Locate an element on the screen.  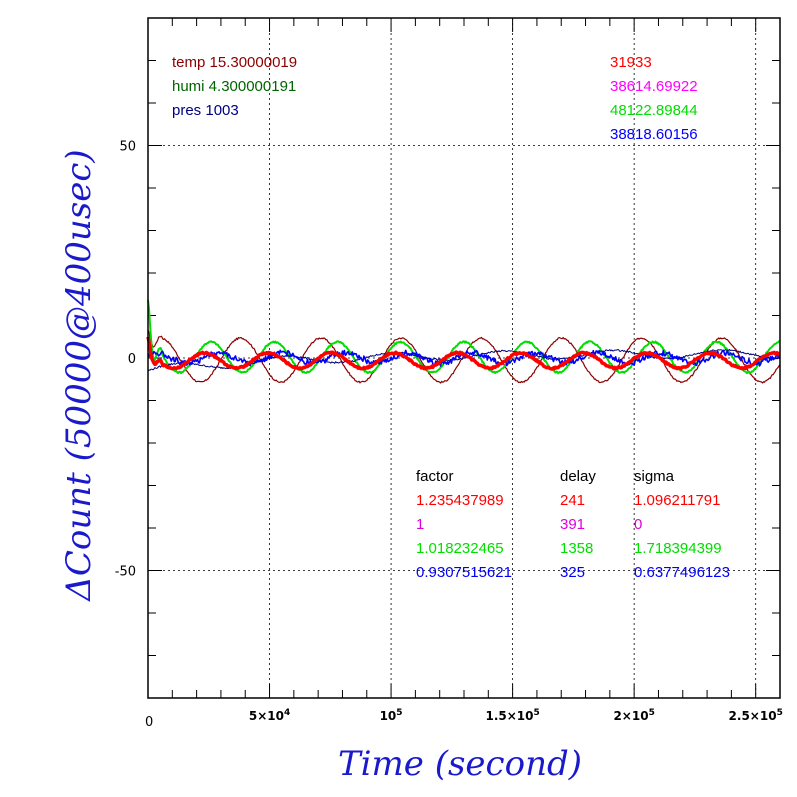
x-tick-label: 0 is located at coordinates (149, 722).